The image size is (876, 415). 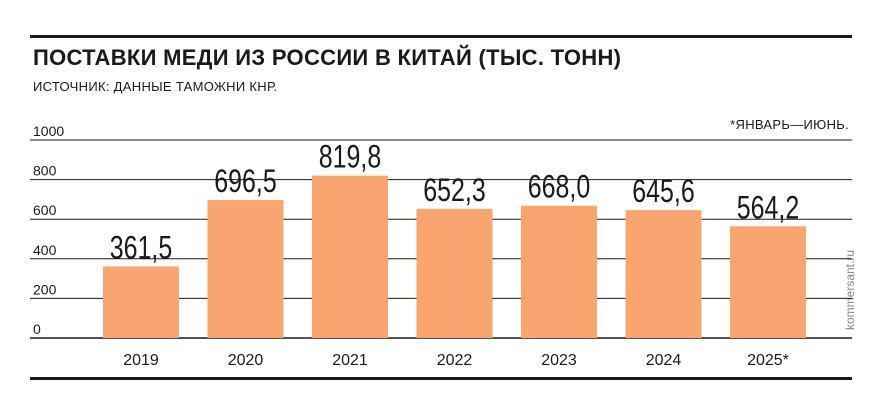 What do you see at coordinates (37, 329) in the screenshot?
I see `y-tick-label: 0` at bounding box center [37, 329].